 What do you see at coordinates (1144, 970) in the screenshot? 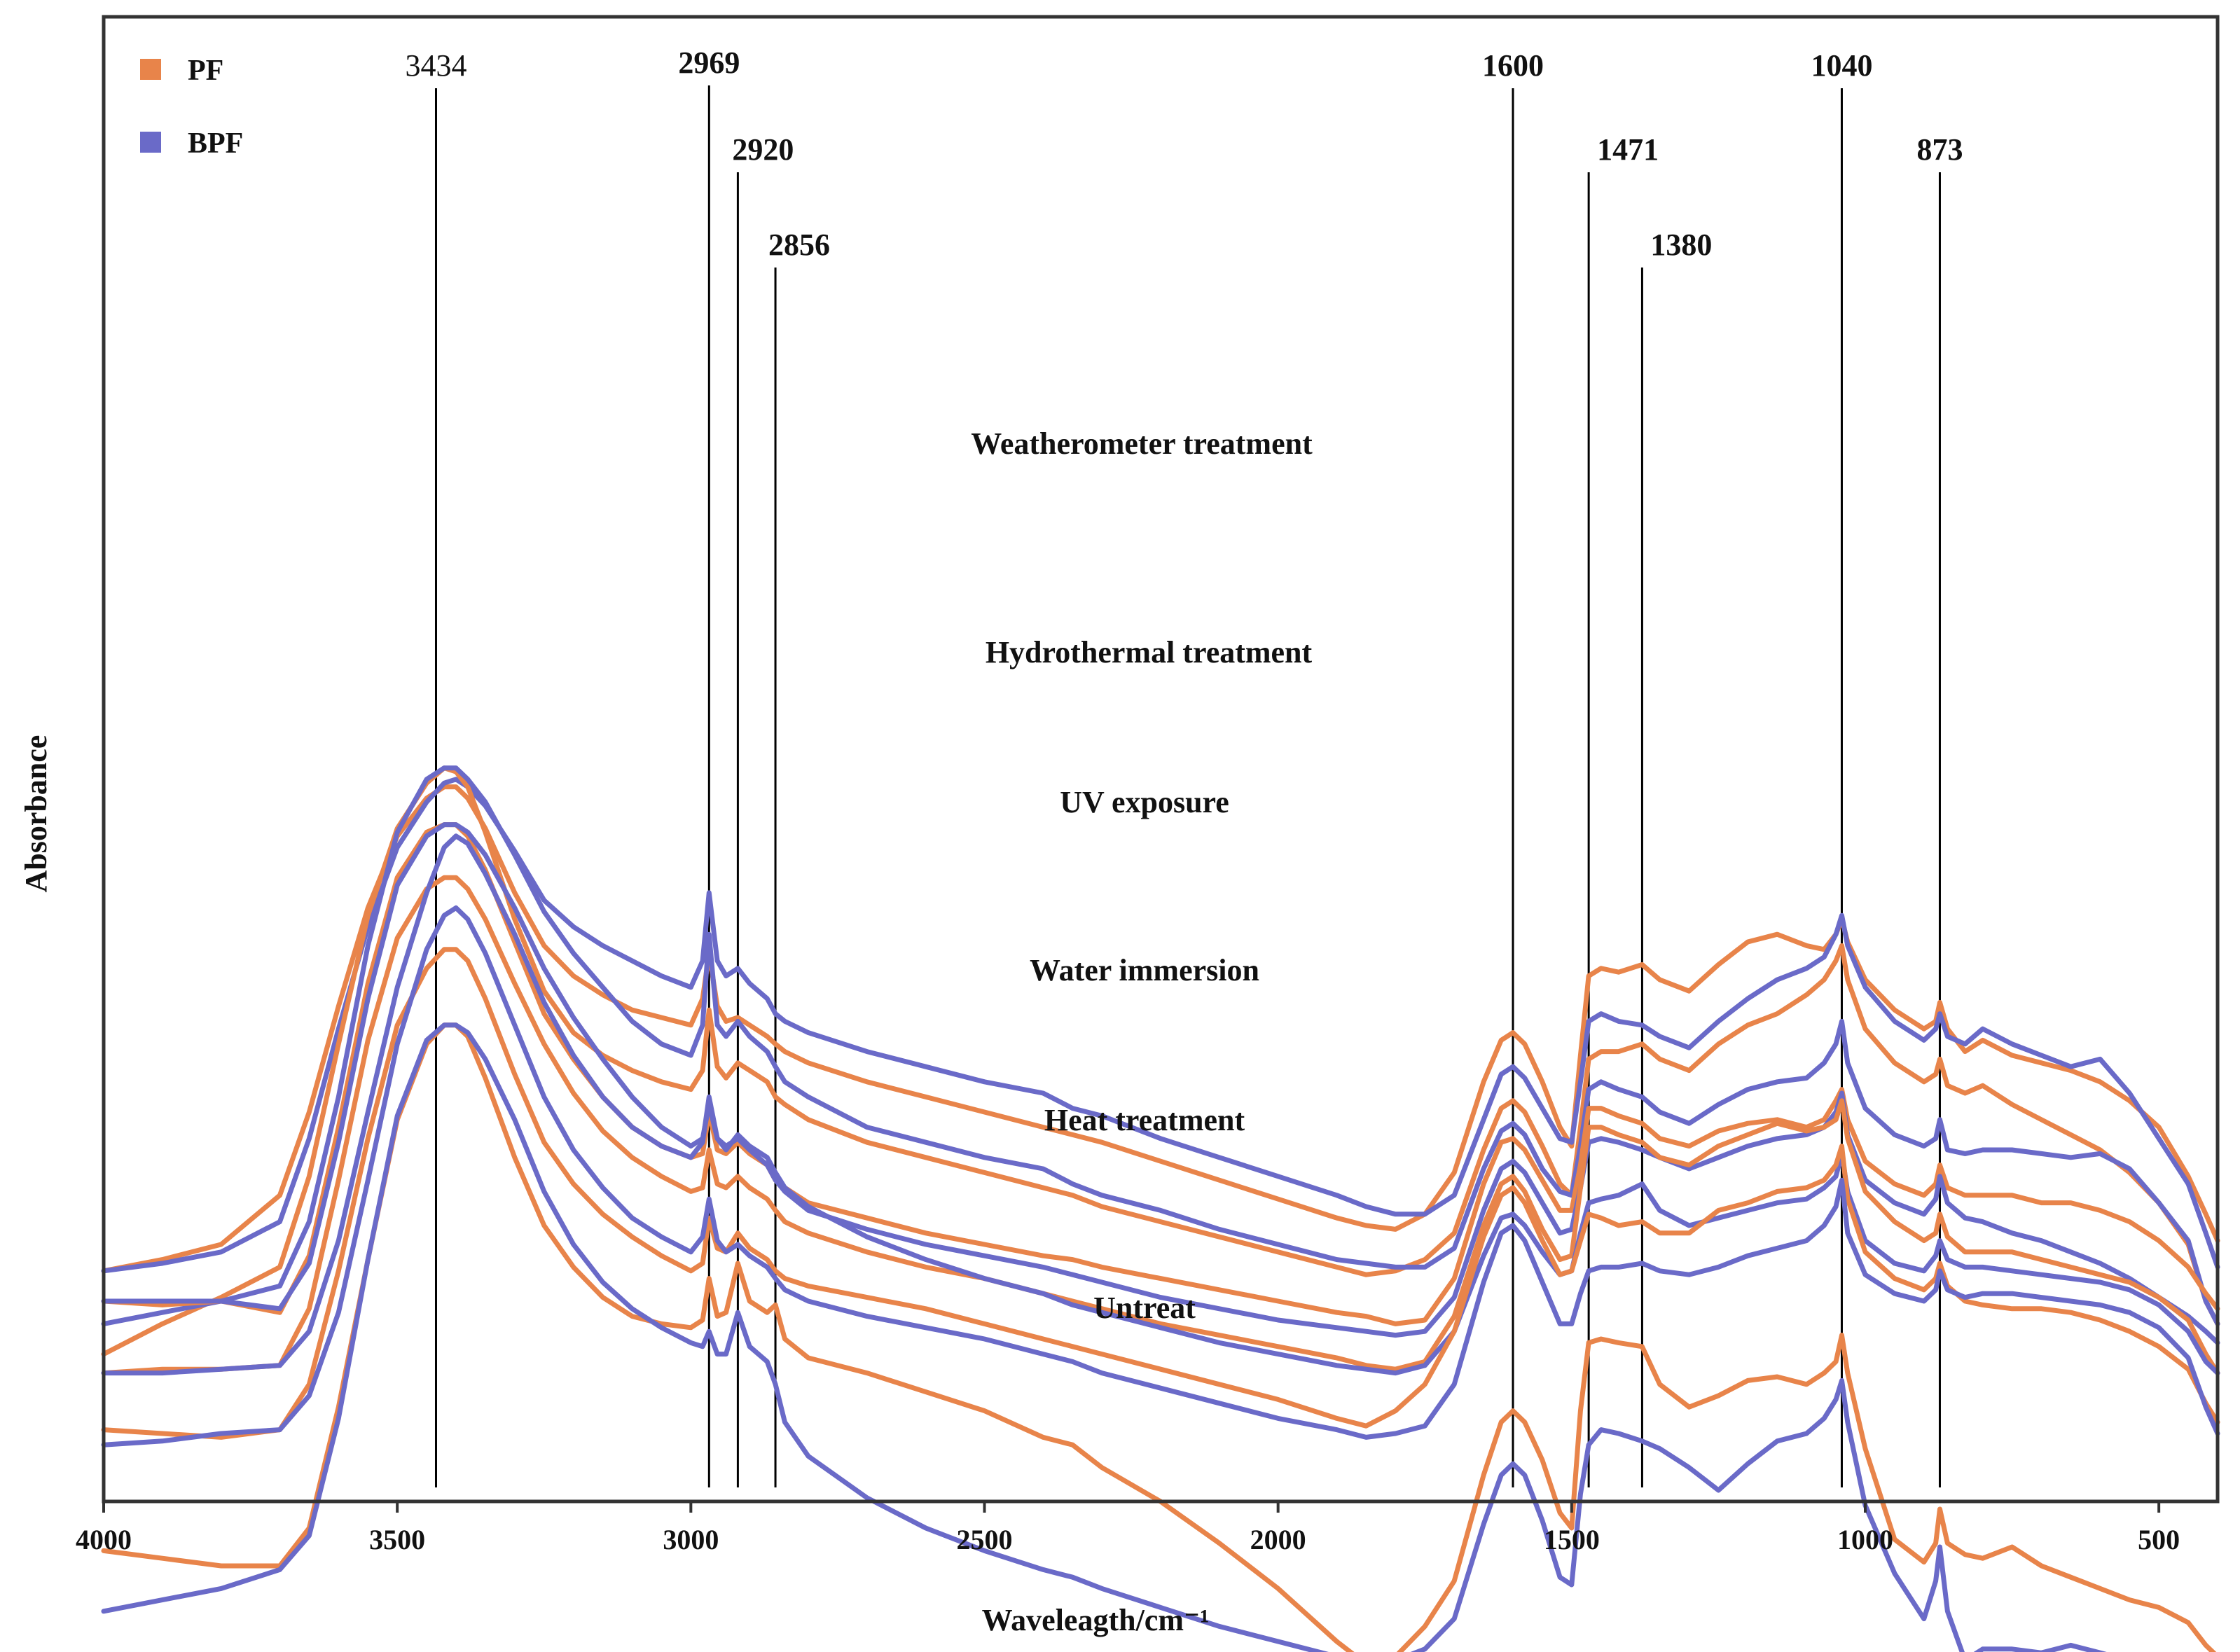
I see `annotation-water-immersion: Water immersion` at bounding box center [1144, 970].